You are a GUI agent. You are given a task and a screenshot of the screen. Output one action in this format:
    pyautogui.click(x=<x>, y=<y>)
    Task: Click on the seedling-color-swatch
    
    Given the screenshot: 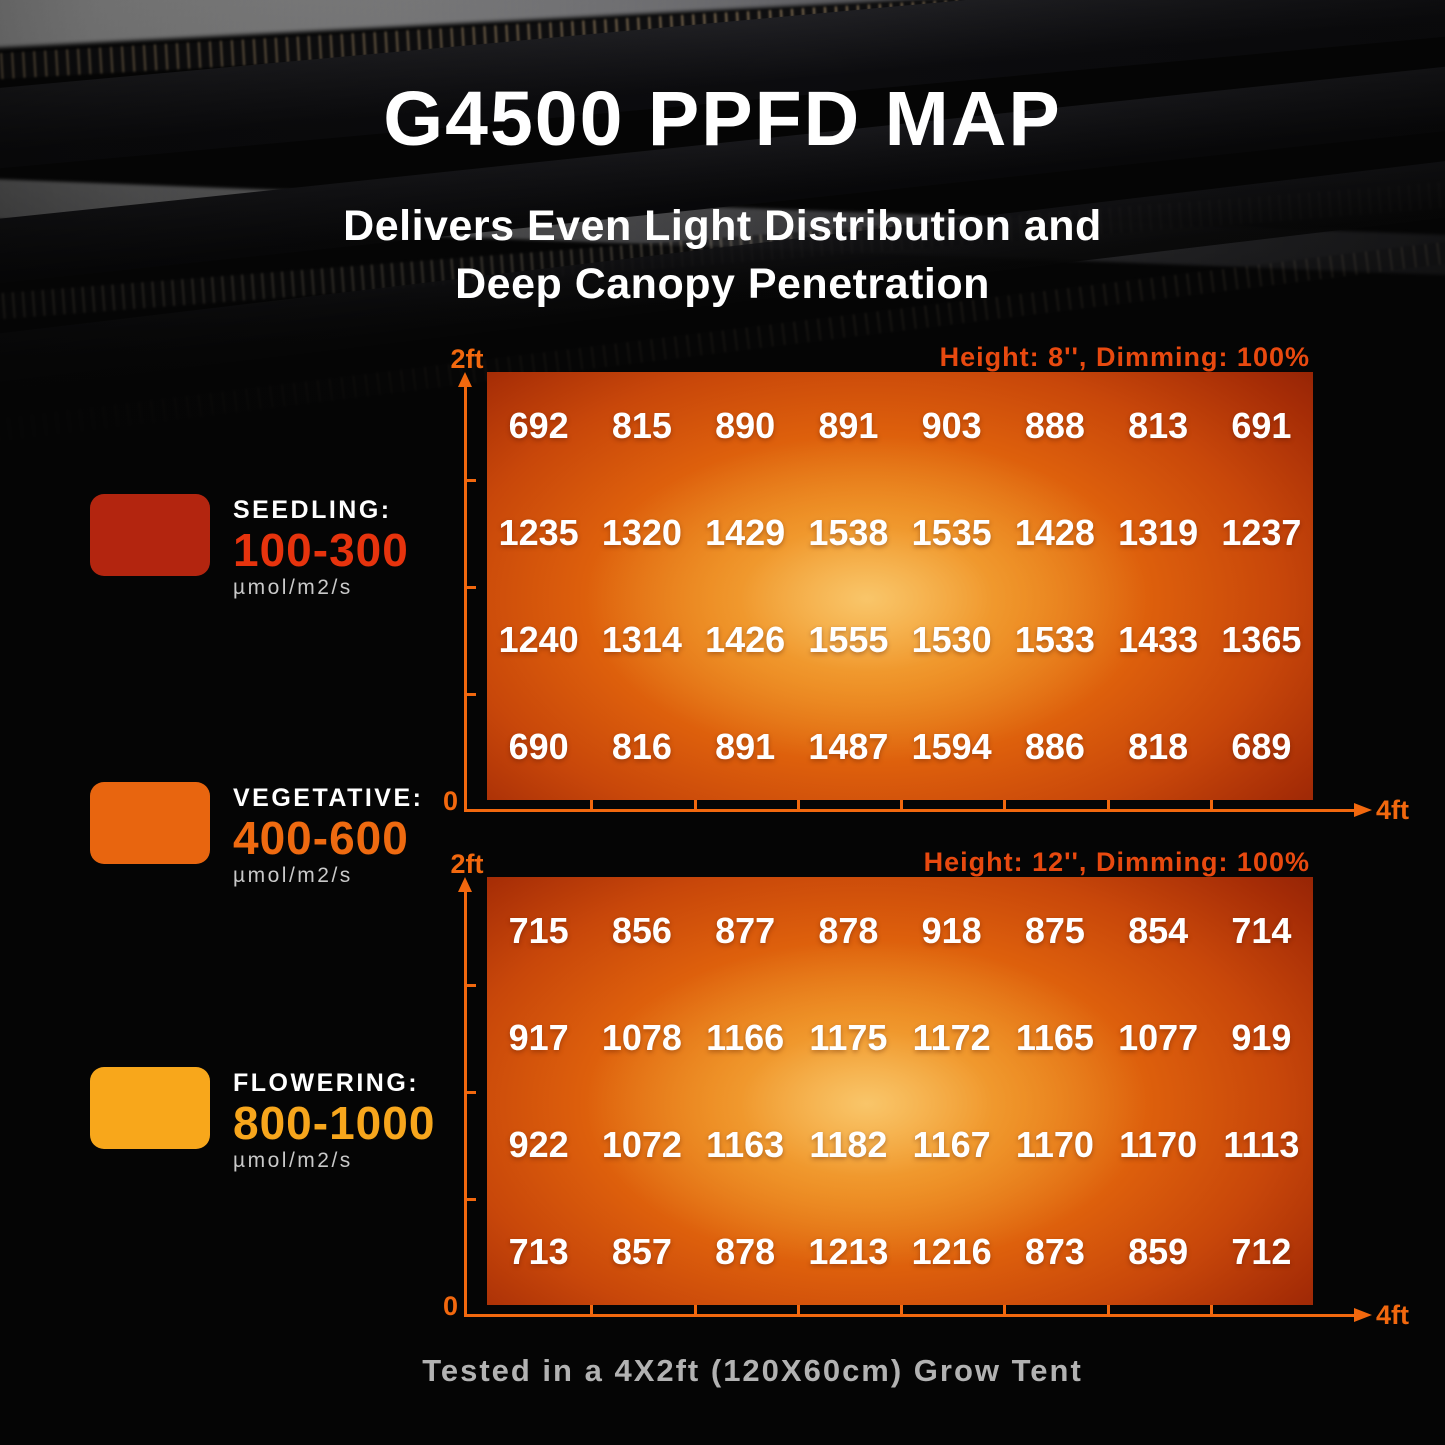 What is the action you would take?
    pyautogui.click(x=150, y=535)
    